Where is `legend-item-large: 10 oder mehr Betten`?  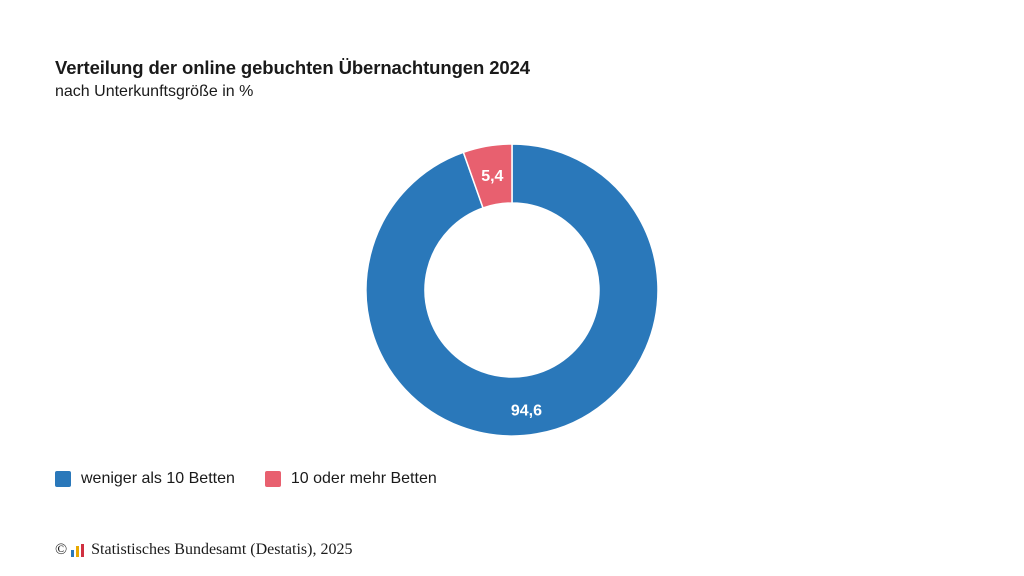 legend-item-large: 10 oder mehr Betten is located at coordinates (350, 479).